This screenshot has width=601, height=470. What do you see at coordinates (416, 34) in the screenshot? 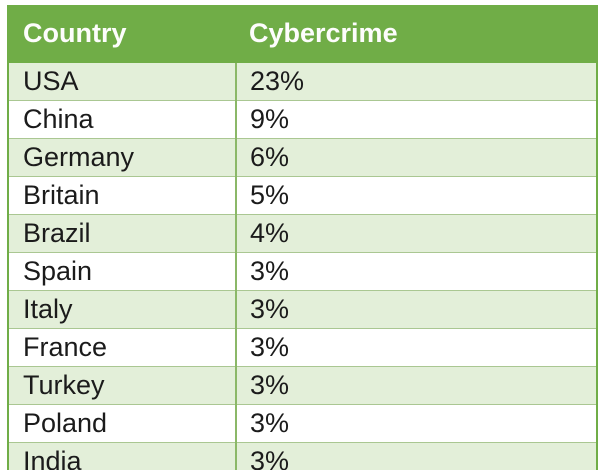
I see `column-header-cybercrime: Cybercrime` at bounding box center [416, 34].